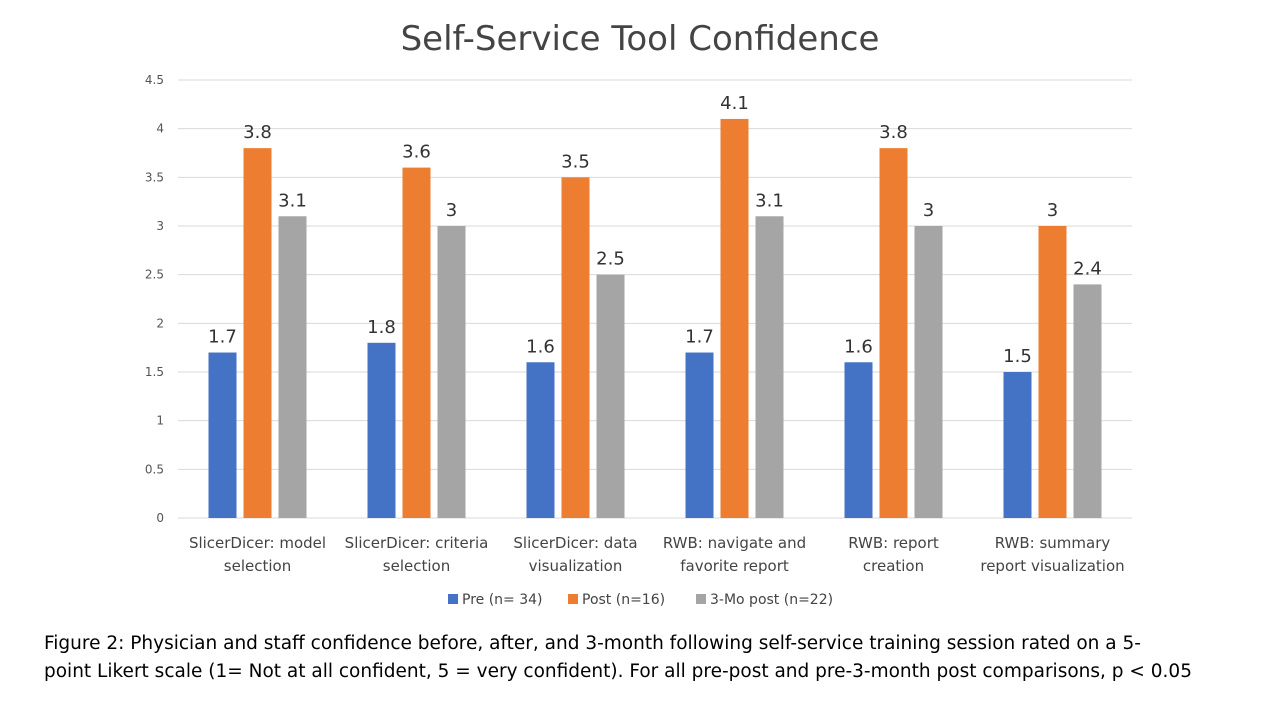 This screenshot has width=1280, height=720. I want to click on y-tick-label: 3, so click(160, 226).